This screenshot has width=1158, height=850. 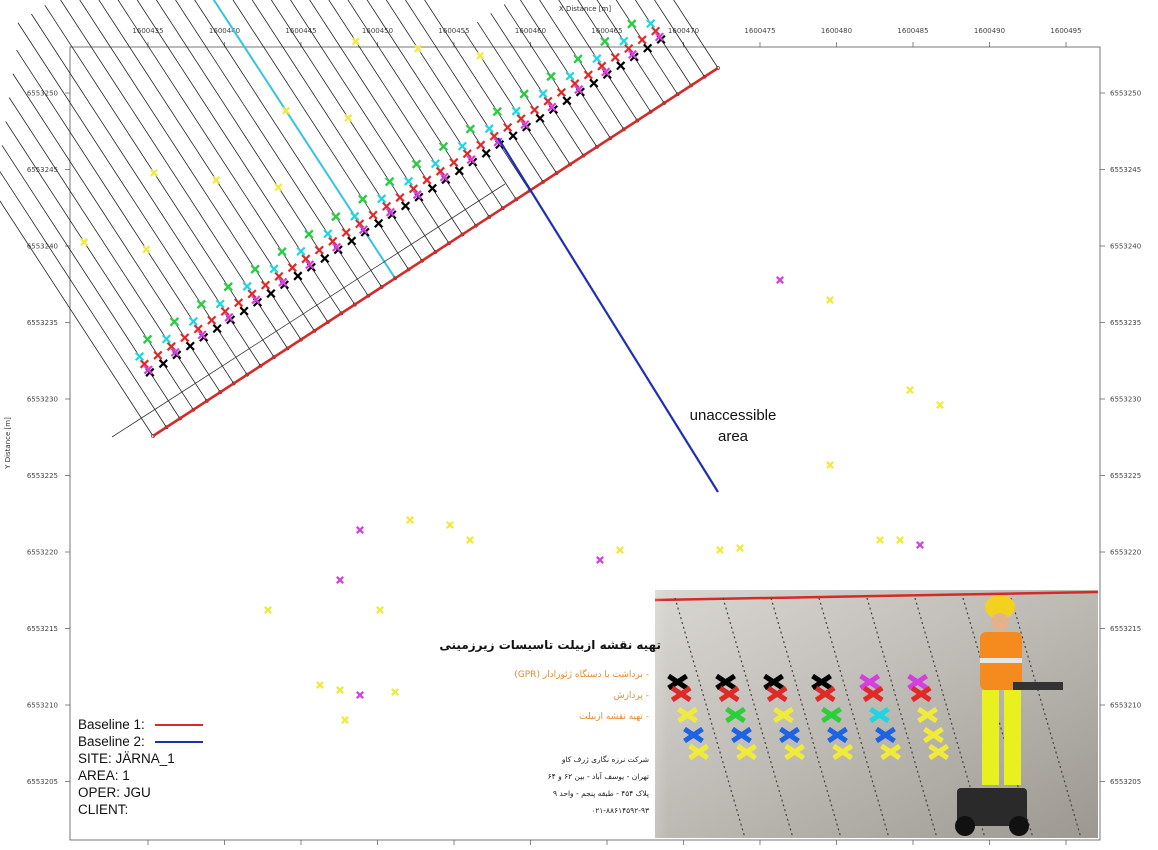 What do you see at coordinates (1125, 247) in the screenshot?
I see `y-tick-label-right: 6553240` at bounding box center [1125, 247].